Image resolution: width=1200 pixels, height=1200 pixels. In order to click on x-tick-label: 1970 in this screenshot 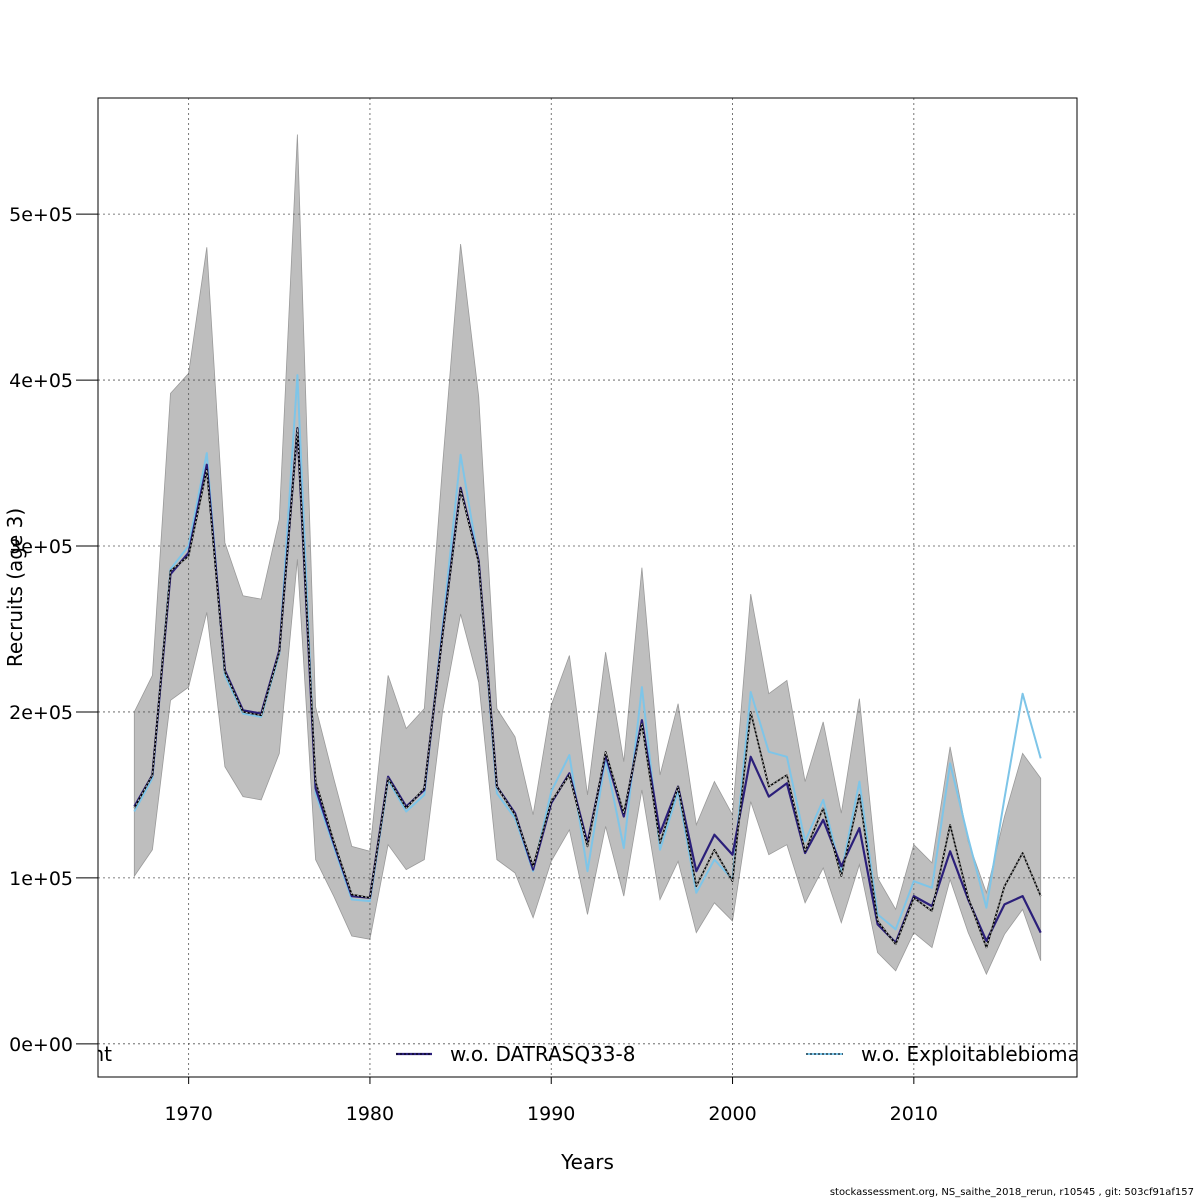, I will do `click(188, 1114)`.